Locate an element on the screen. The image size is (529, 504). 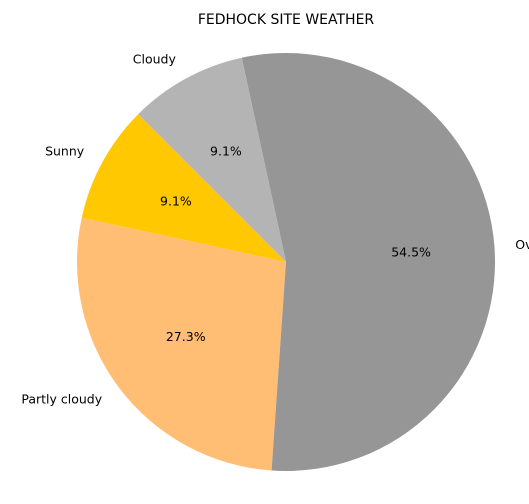
pie-slice-cloudy is located at coordinates (212, 159).